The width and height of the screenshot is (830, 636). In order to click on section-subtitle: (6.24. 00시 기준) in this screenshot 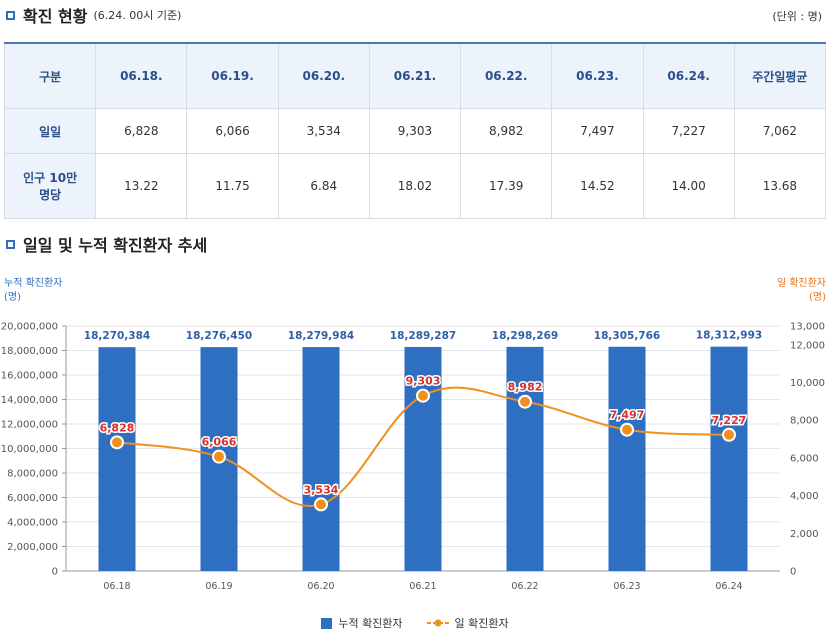, I will do `click(137, 15)`.